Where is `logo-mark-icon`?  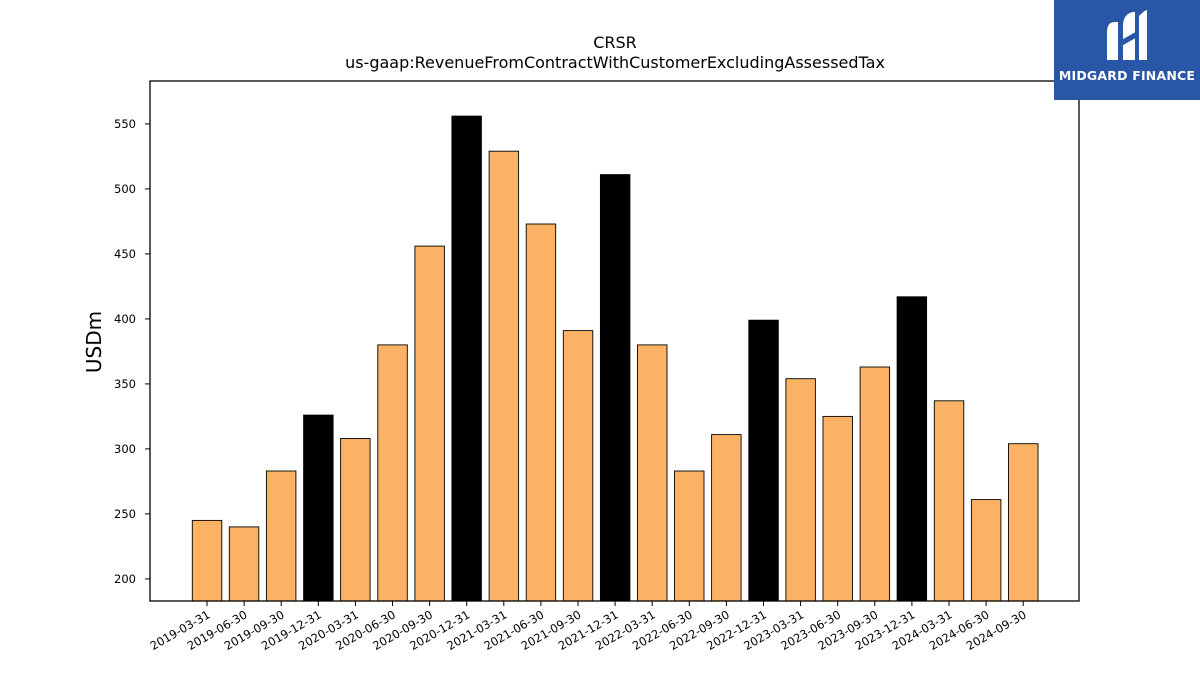
logo-mark-icon is located at coordinates (1127, 35).